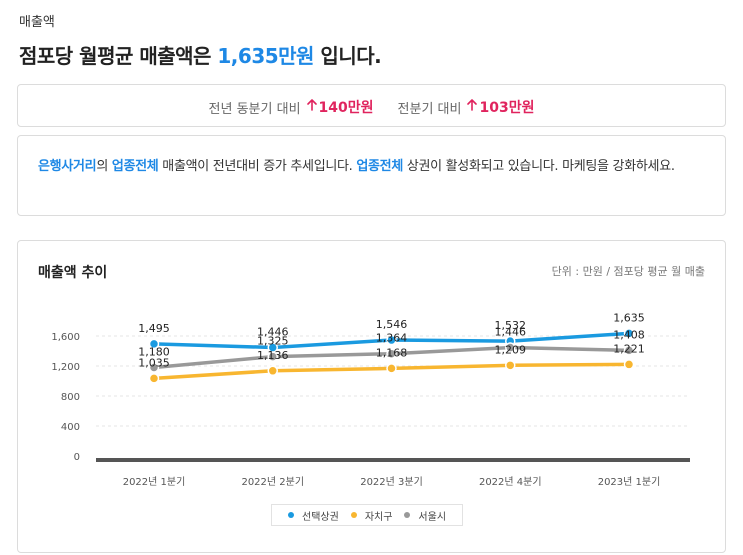 The width and height of the screenshot is (743, 555). Describe the element at coordinates (118, 56) in the screenshot. I see `headline-prefix: 점포당 월평균 매출액은` at that location.